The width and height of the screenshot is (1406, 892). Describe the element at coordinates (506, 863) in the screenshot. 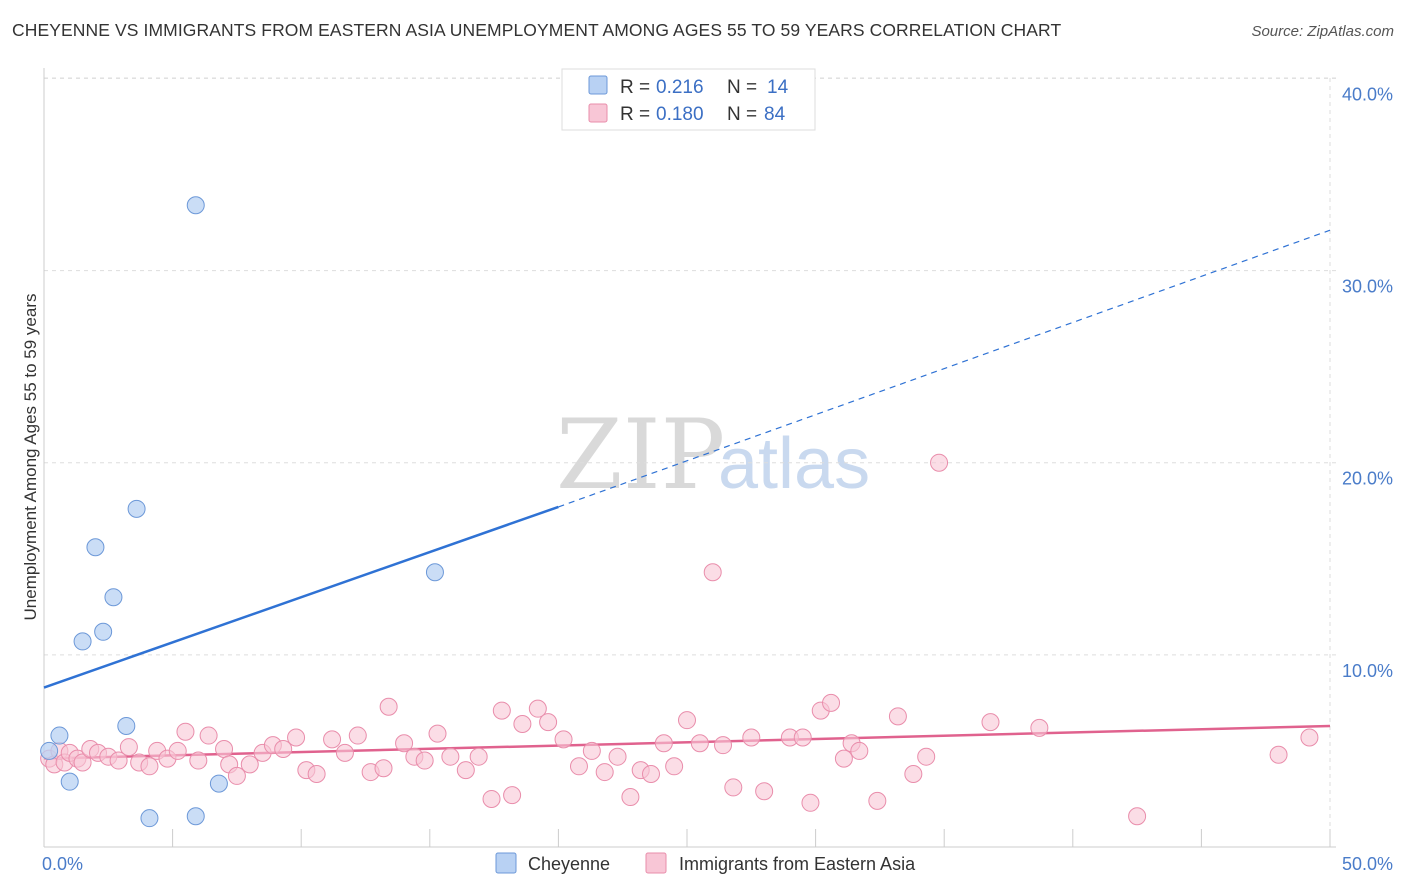

I see `bottom-legend-swatch-cheyenne` at that location.